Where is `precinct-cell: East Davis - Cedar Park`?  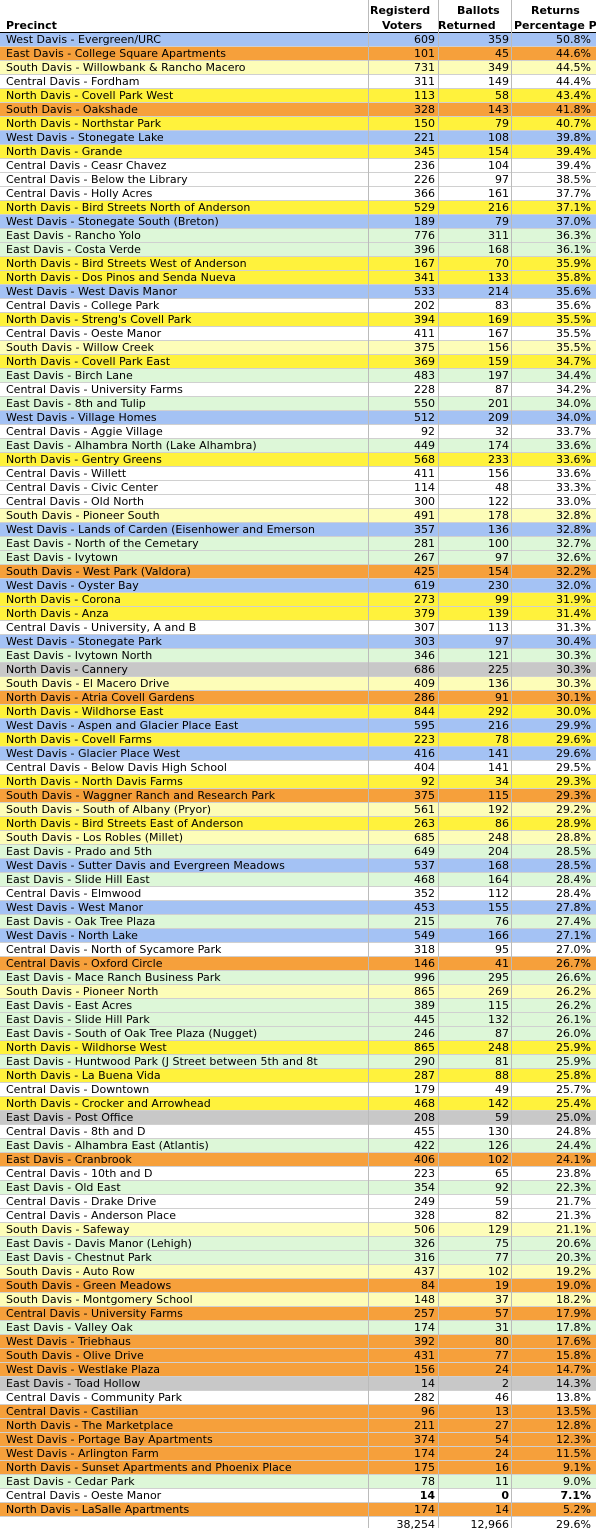 precinct-cell: East Davis - Cedar Park is located at coordinates (70, 1481).